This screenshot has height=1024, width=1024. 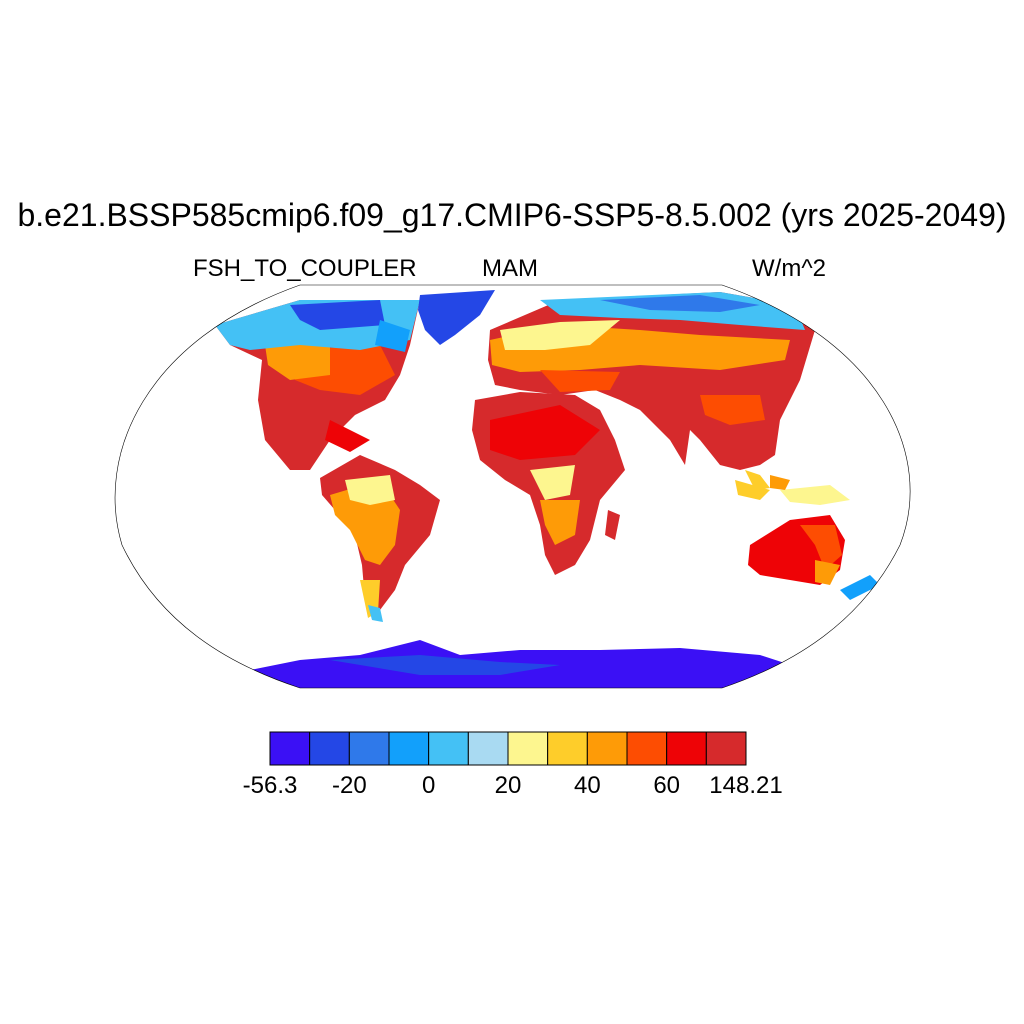 I want to click on colorbar-tick-label: -56.3, so click(x=270, y=785).